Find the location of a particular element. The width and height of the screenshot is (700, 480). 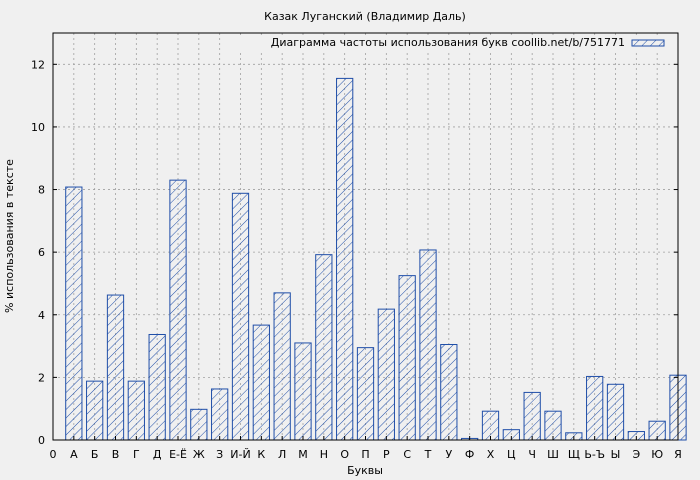

bar-О is located at coordinates (345, 259).